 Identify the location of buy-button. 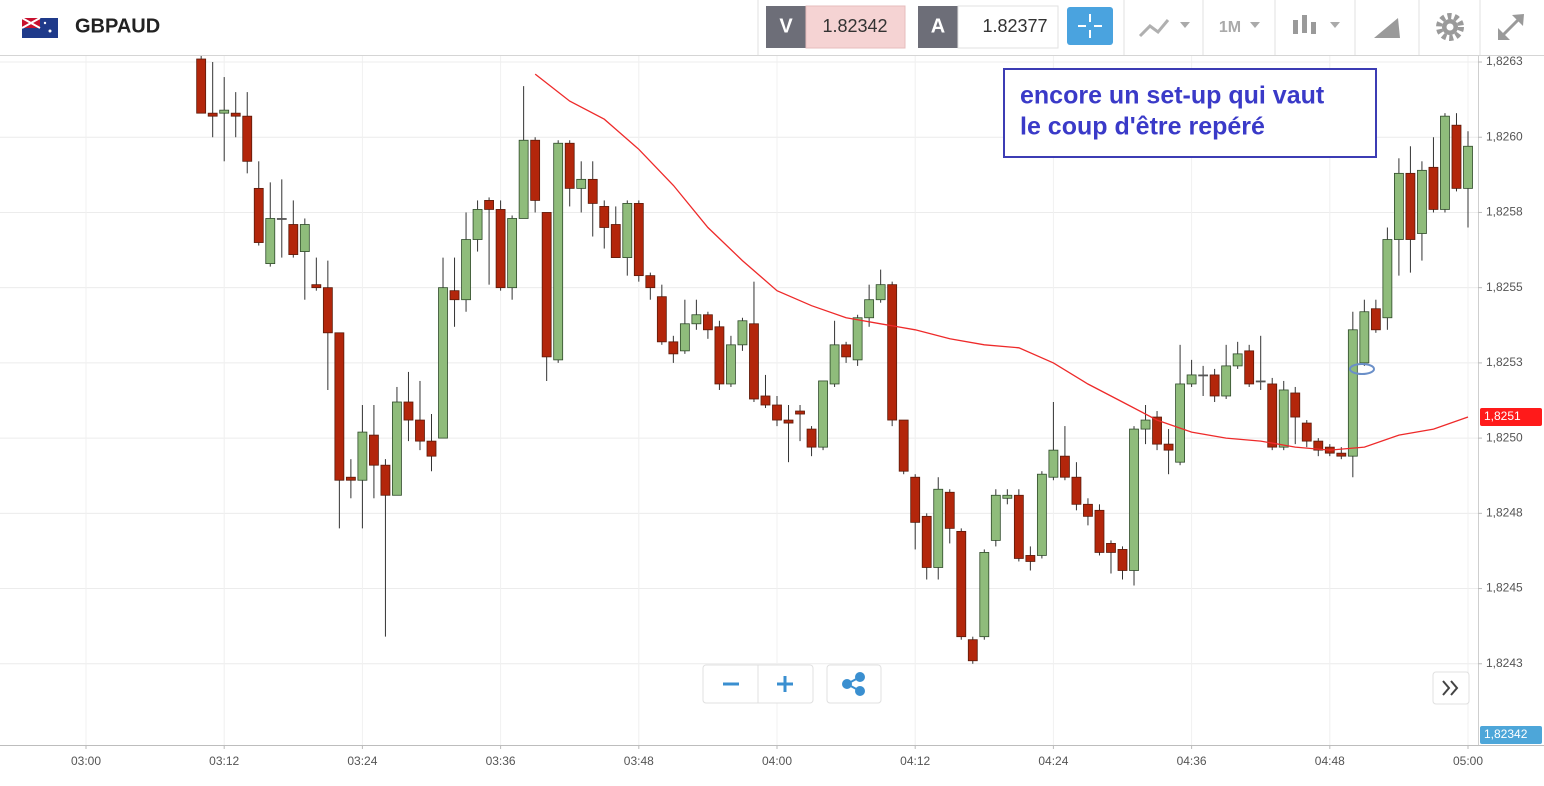
(938, 27).